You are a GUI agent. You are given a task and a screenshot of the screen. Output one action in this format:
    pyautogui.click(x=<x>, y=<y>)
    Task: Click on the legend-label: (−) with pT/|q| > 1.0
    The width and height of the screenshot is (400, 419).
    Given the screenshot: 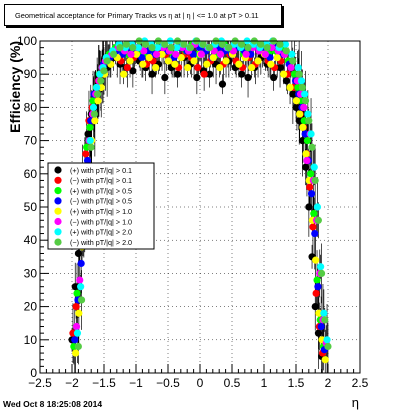 What is the action you would take?
    pyautogui.click(x=101, y=221)
    